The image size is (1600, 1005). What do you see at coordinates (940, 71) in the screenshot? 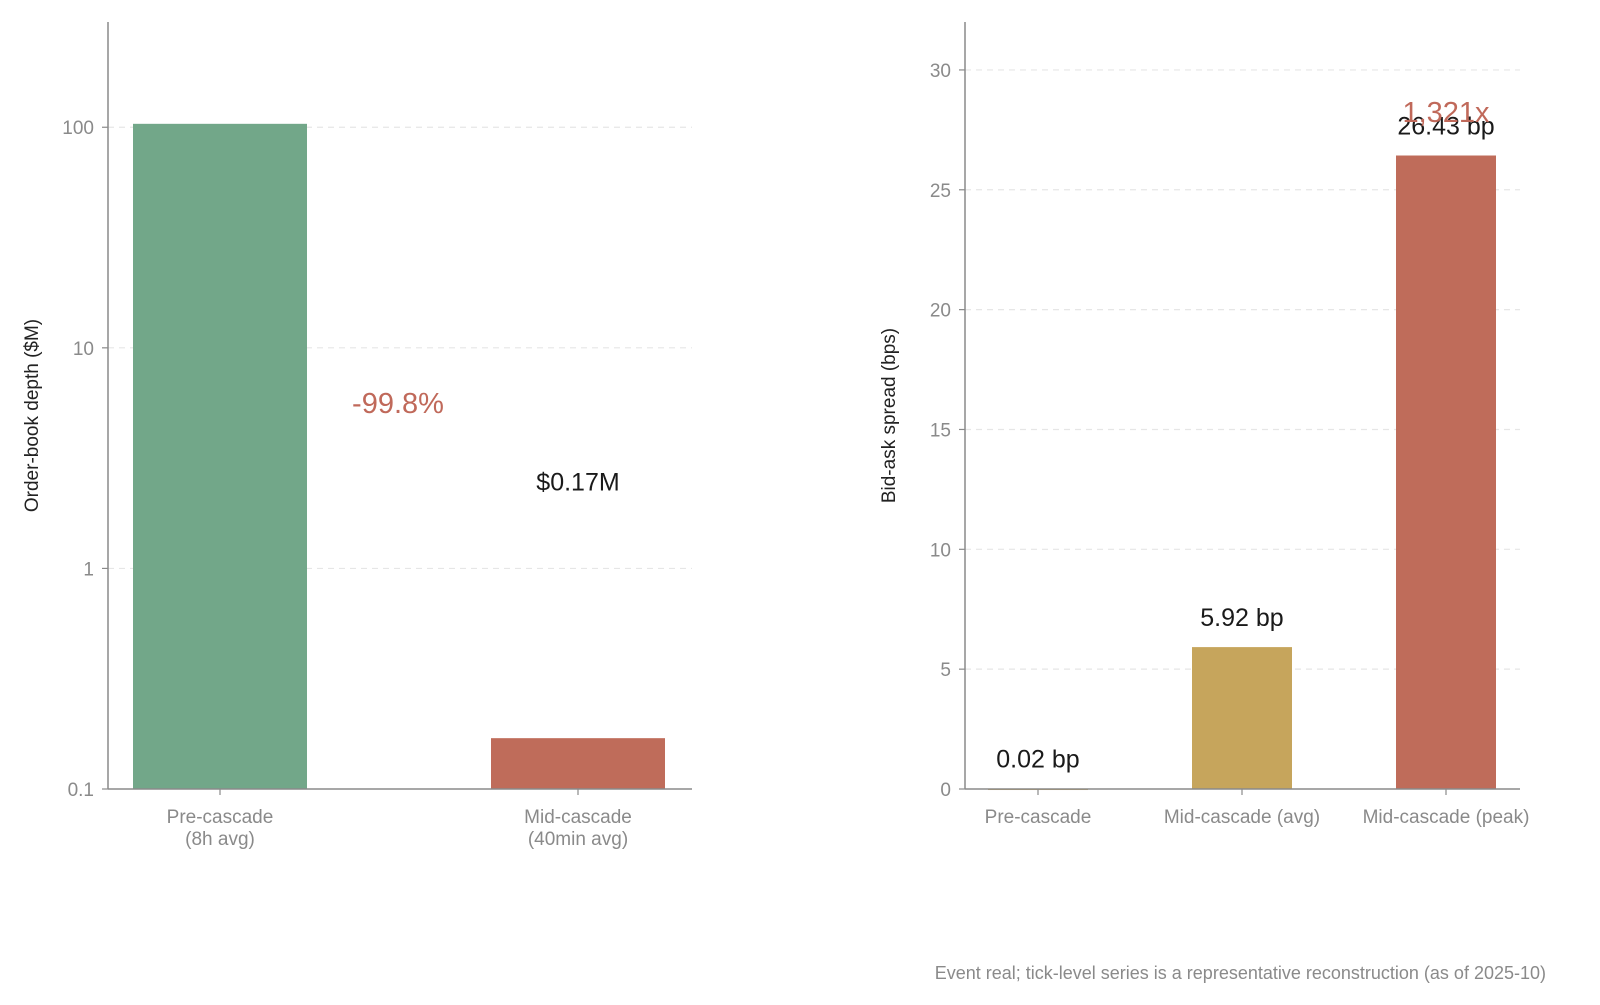
I see `y-tick-label: 30` at bounding box center [940, 71].